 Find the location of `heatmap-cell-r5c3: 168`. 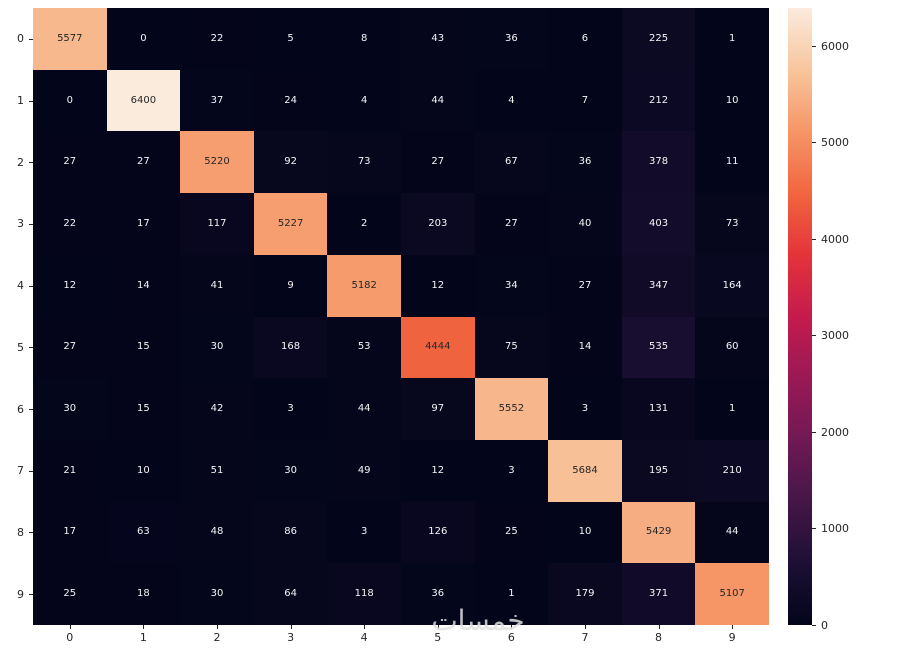

heatmap-cell-r5c3: 168 is located at coordinates (290, 347).